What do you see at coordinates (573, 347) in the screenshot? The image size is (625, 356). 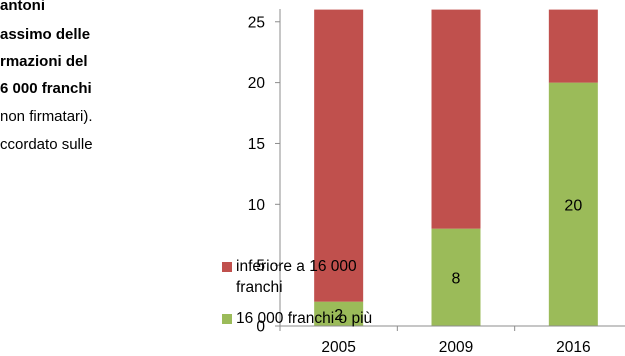 I see `x-tick-label: 2016` at bounding box center [573, 347].